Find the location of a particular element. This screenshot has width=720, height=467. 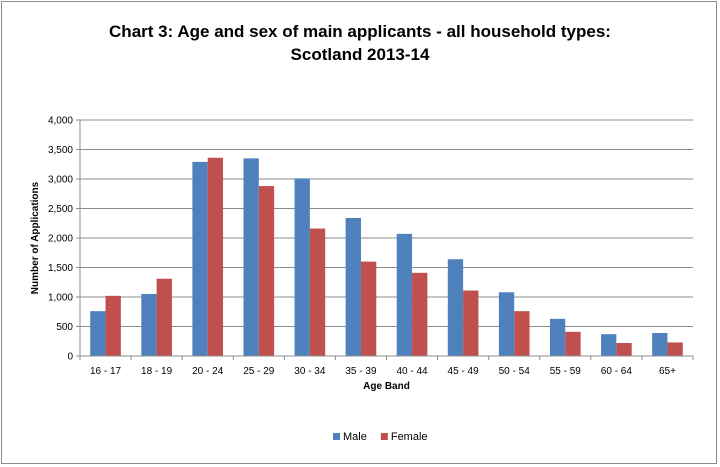

legend-label-male: Male is located at coordinates (355, 437).